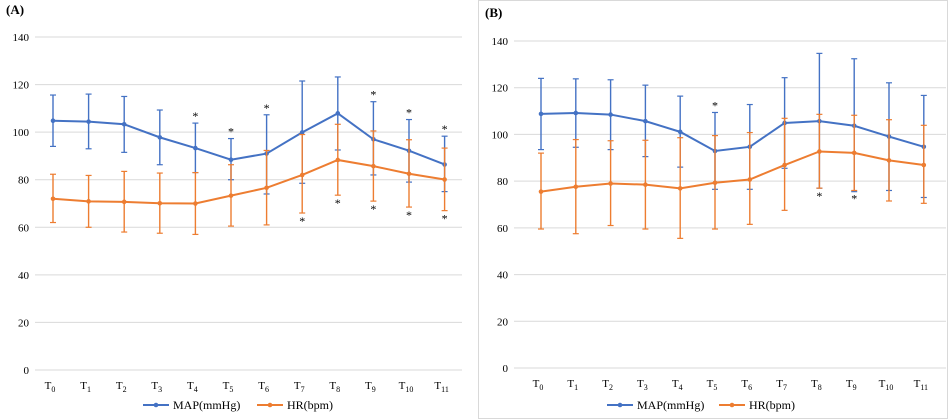  Describe the element at coordinates (503, 229) in the screenshot. I see `y-tick-label: 60` at that location.